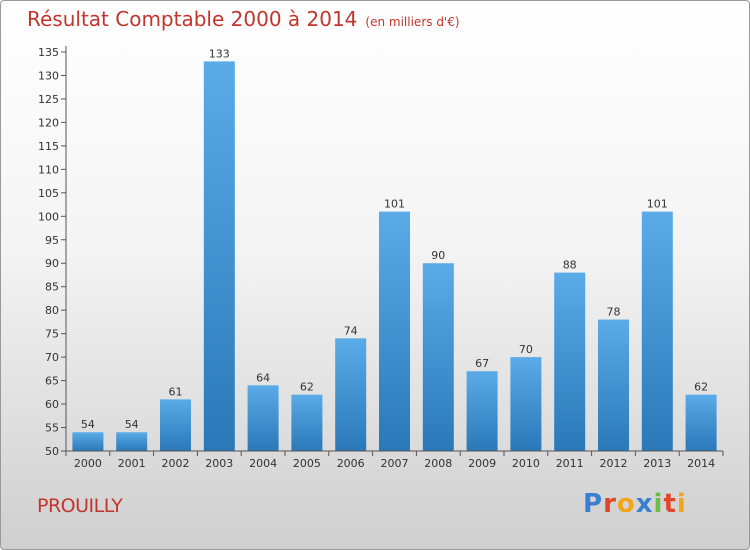 The image size is (750, 550). What do you see at coordinates (52, 451) in the screenshot?
I see `y-tick-label: 50` at bounding box center [52, 451].